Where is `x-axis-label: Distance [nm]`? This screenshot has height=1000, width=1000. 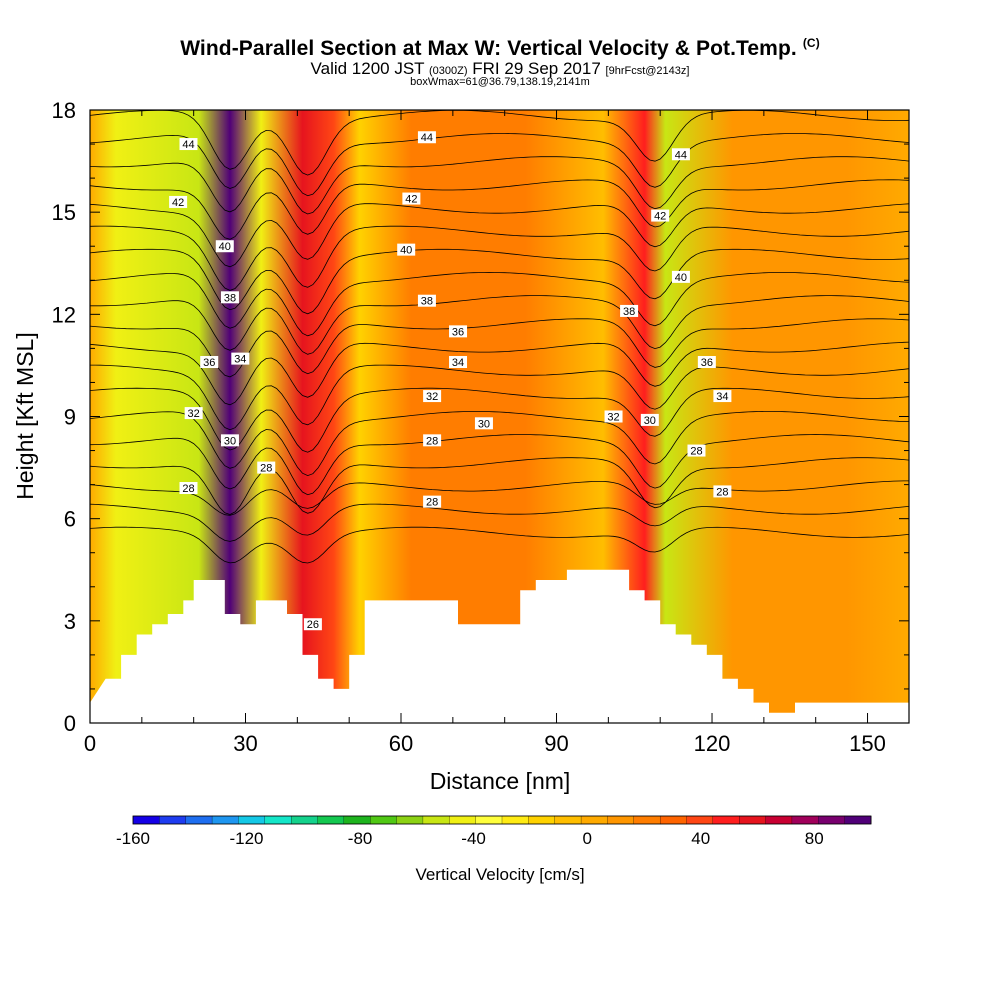
x-axis-label: Distance [nm] is located at coordinates (500, 781).